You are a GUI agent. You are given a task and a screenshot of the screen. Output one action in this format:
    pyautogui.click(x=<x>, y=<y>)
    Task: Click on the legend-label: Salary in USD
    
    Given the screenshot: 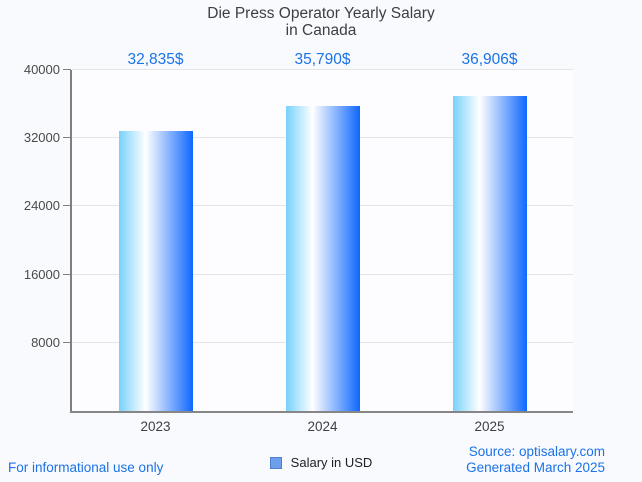 What is the action you would take?
    pyautogui.click(x=331, y=462)
    